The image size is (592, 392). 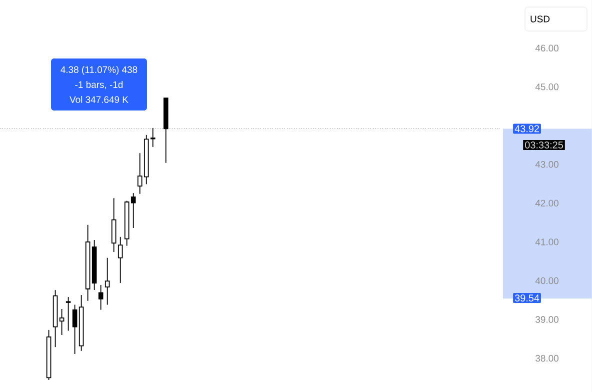 What do you see at coordinates (99, 99) in the screenshot?
I see `annotation: Vol 347.649 K` at bounding box center [99, 99].